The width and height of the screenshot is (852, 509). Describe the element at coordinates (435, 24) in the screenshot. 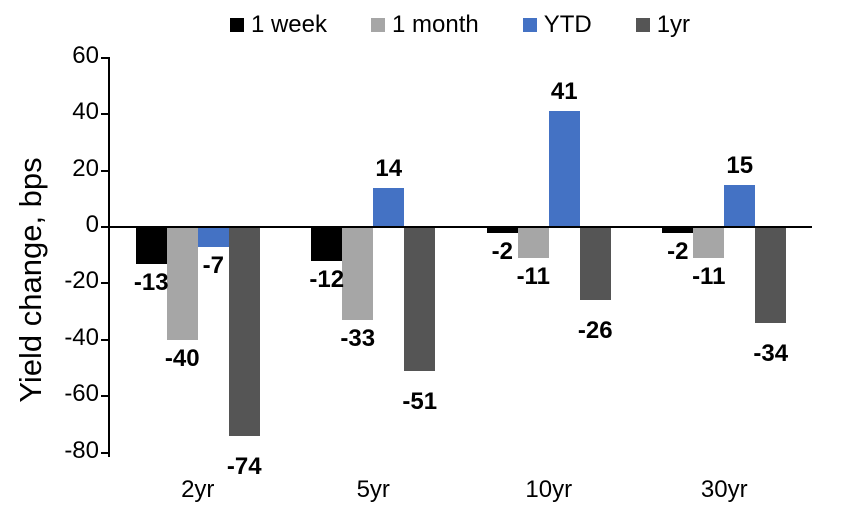

I see `legend-label: 1 month` at that location.